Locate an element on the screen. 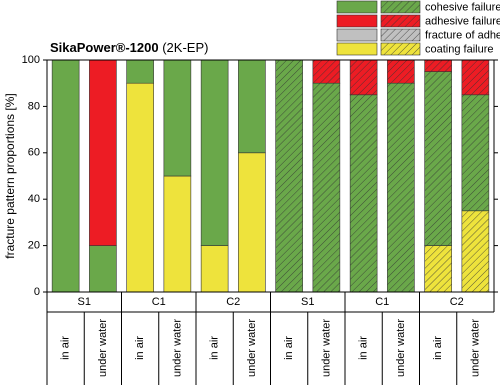 The height and width of the screenshot is (385, 500). y-tick-label: 100 is located at coordinates (31, 60).